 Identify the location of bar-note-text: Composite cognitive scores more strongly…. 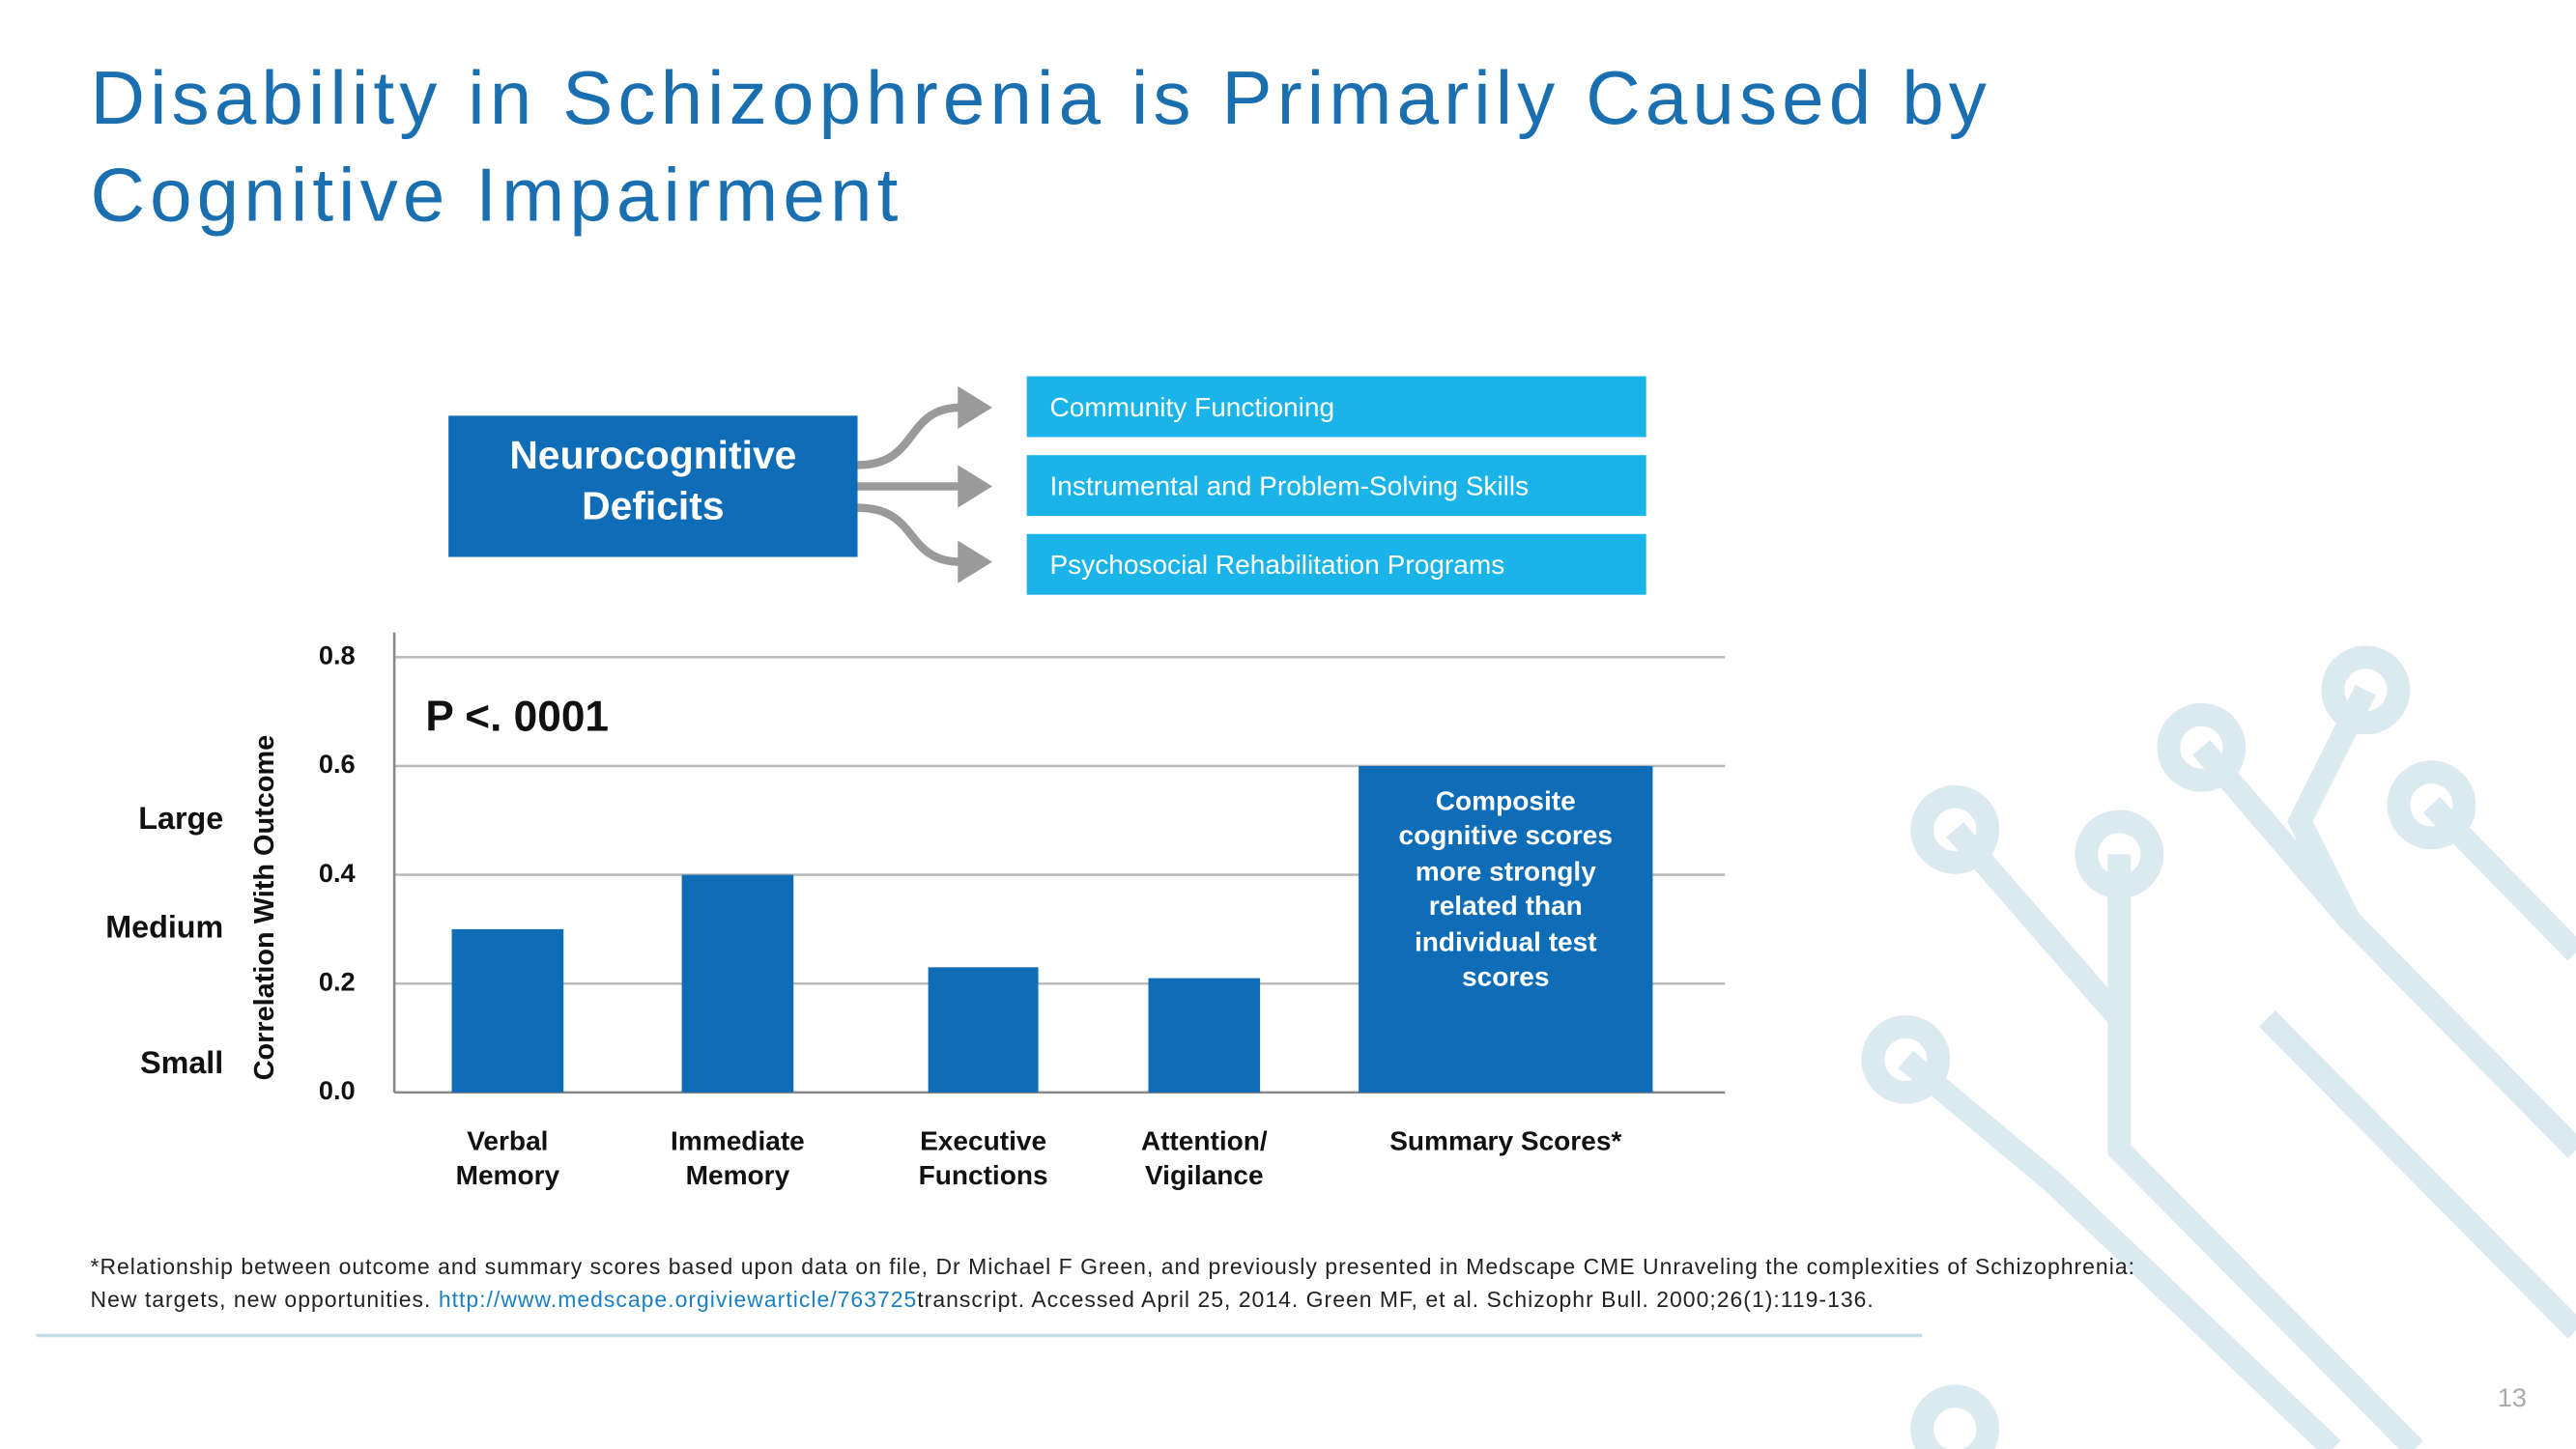
(1506, 889).